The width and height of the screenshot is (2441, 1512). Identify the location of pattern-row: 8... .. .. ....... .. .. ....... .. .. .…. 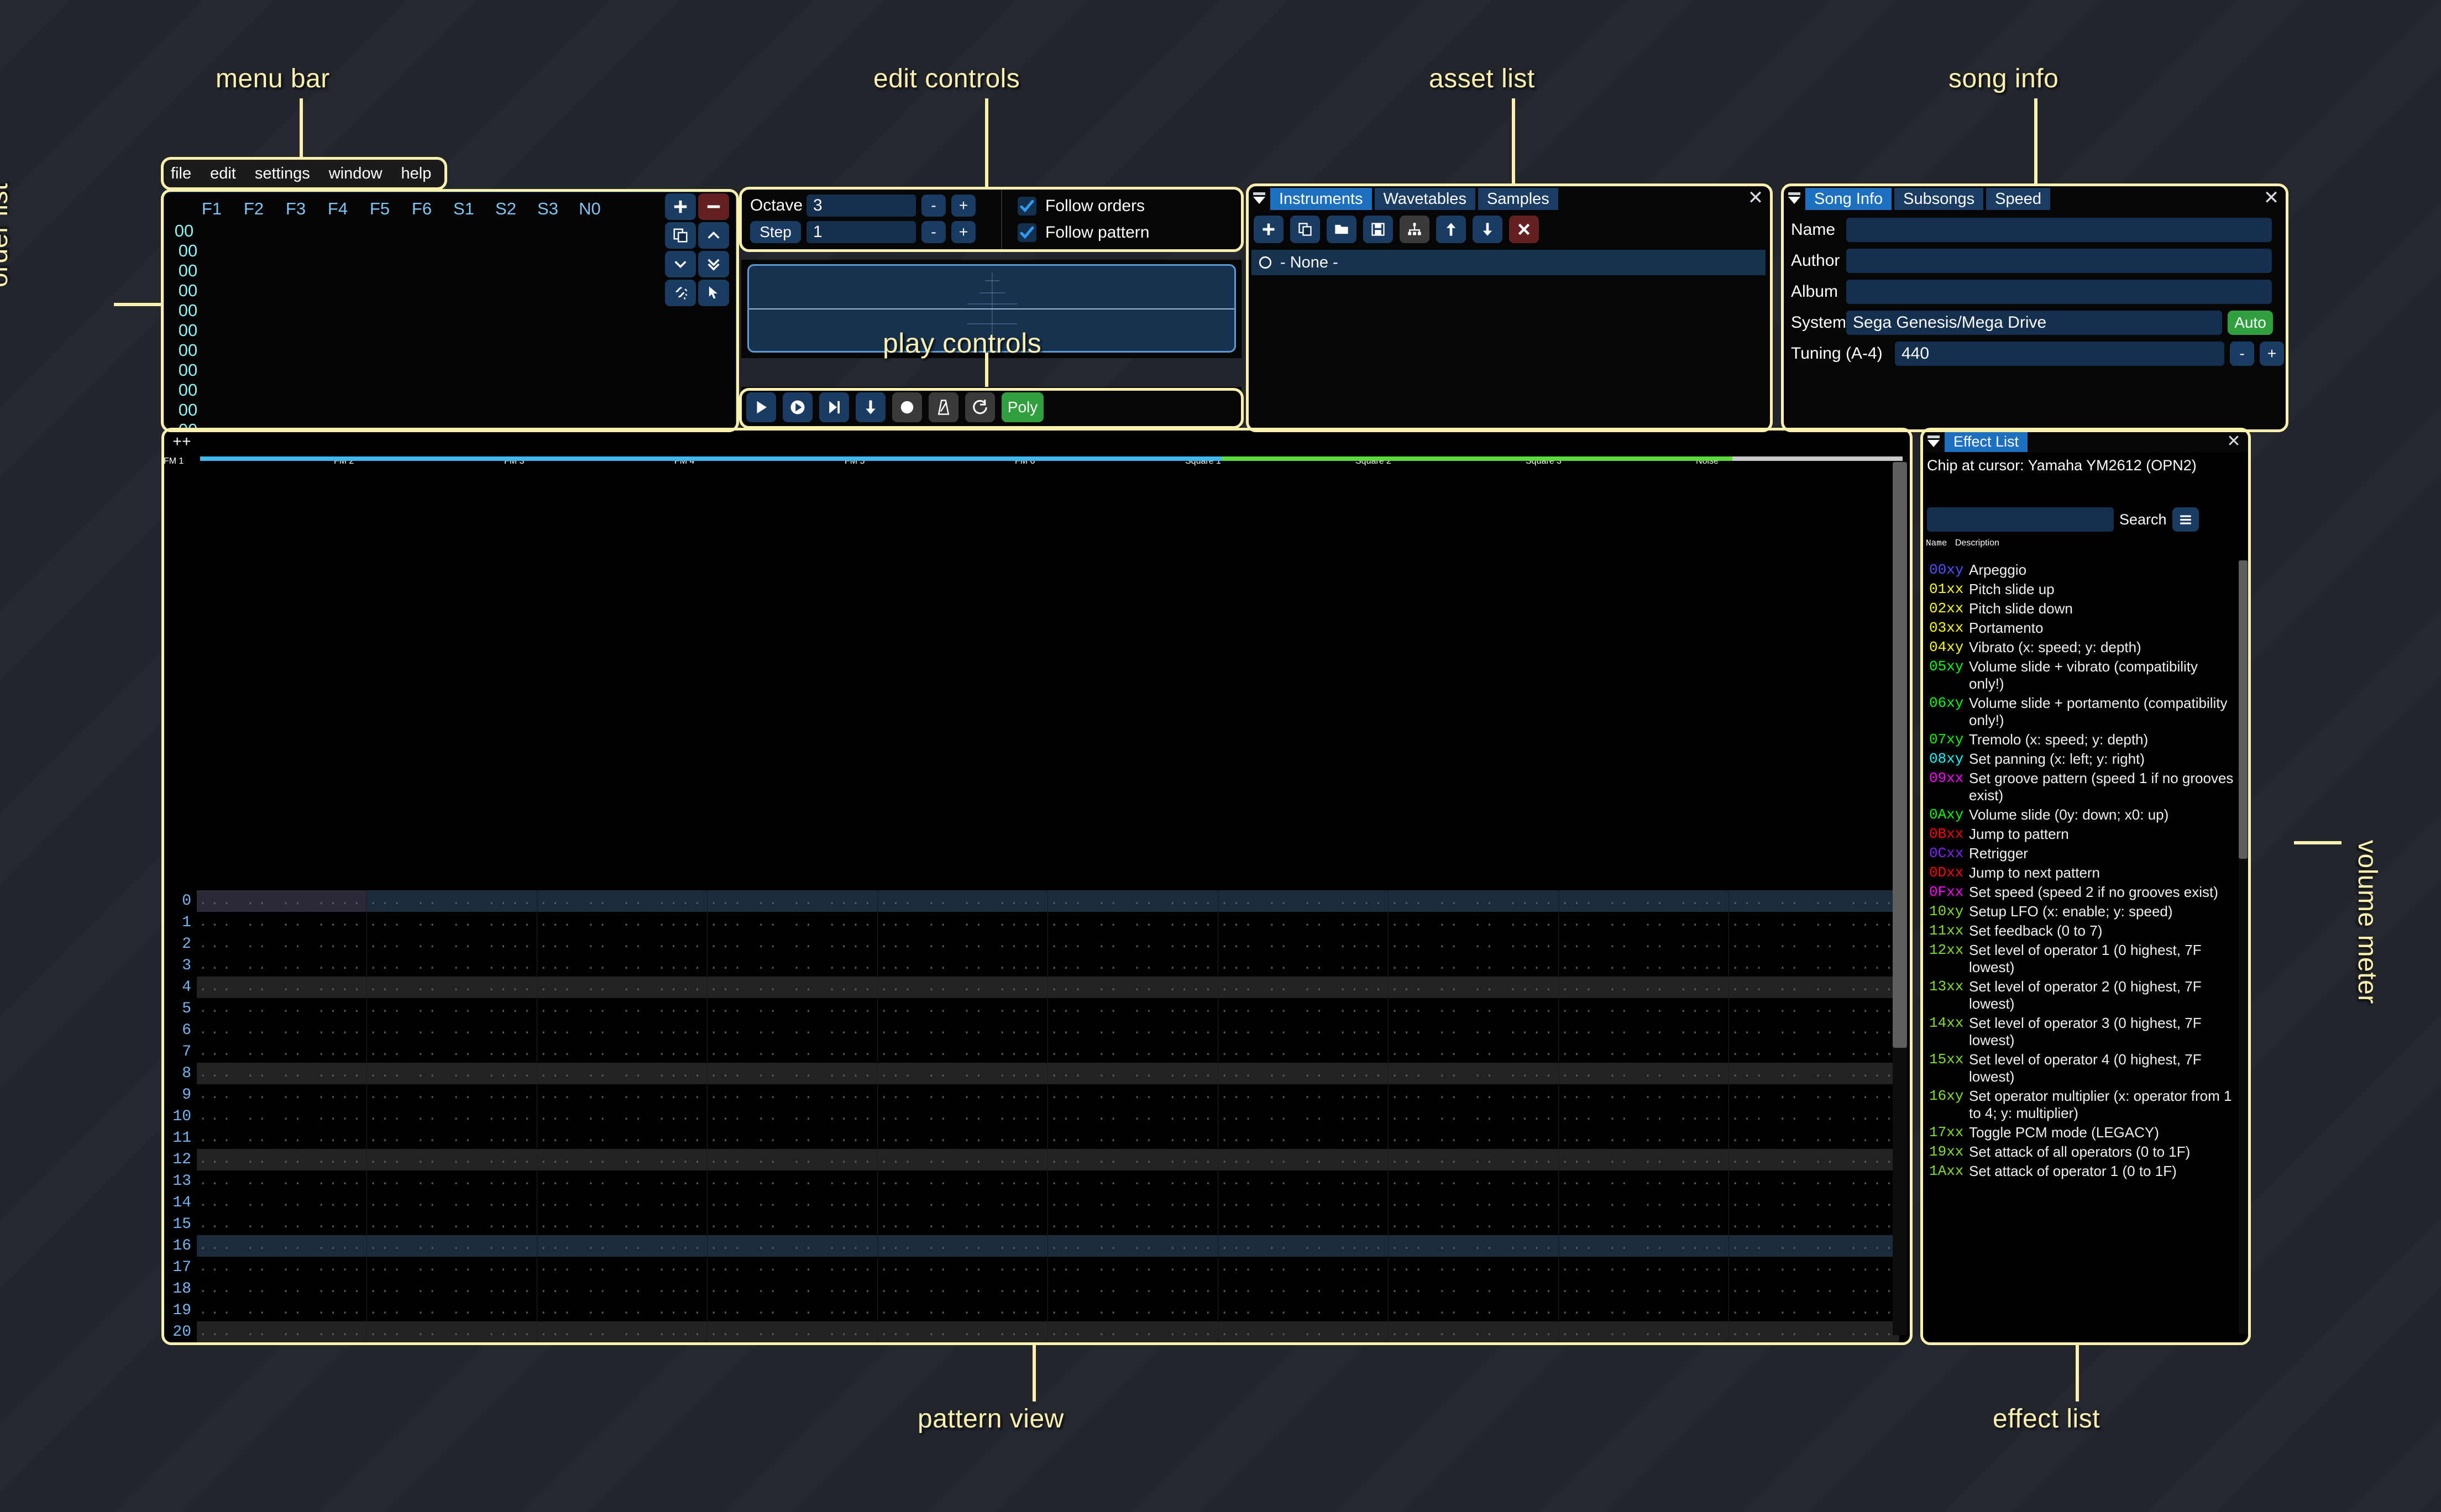
(1037, 1074).